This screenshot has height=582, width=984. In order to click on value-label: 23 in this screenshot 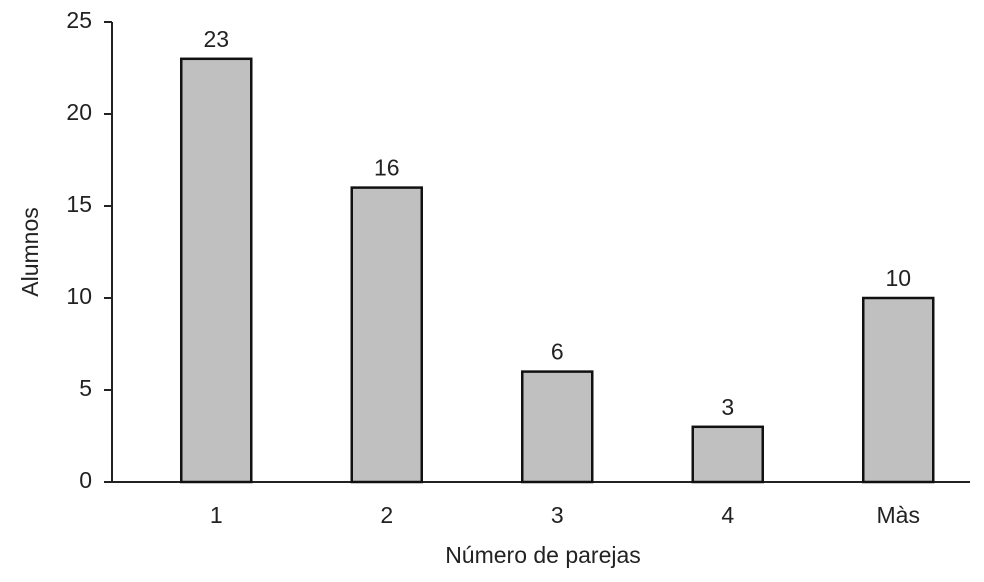, I will do `click(216, 39)`.